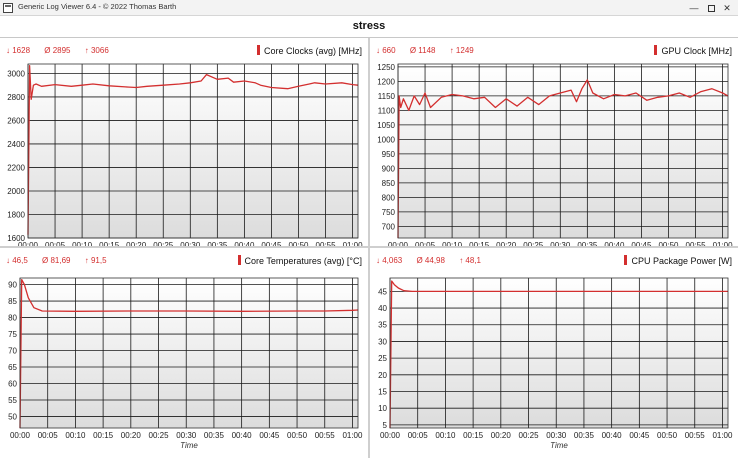  I want to click on stats-row: ↓ 1628 Ø 2895 ↑ 3066, so click(63, 50).